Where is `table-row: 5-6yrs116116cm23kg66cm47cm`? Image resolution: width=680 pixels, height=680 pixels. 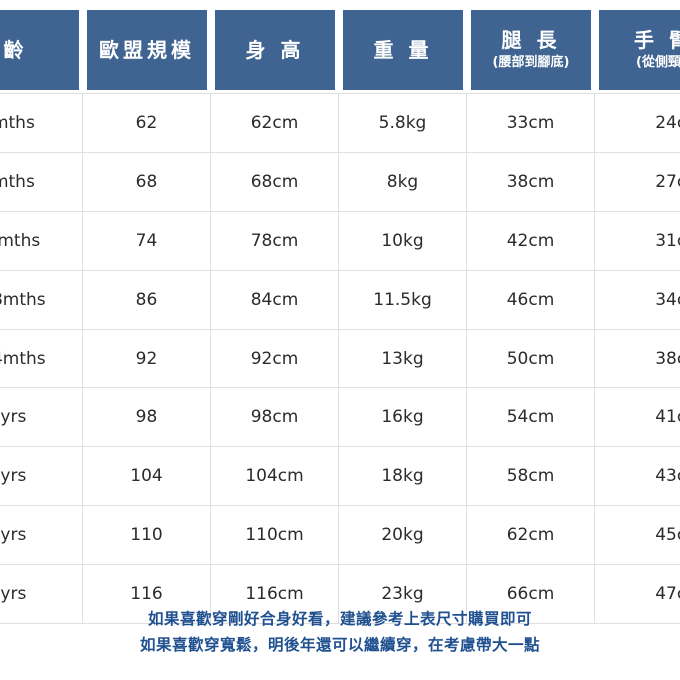
table-row: 5-6yrs116116cm23kg66cm47cm is located at coordinates (340, 595).